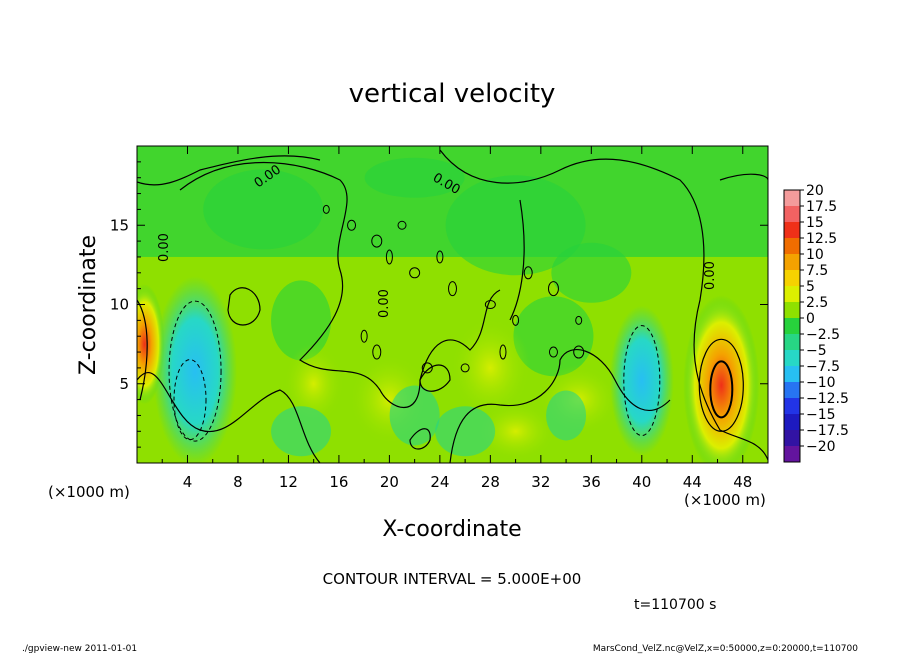 This screenshot has width=904, height=654. What do you see at coordinates (821, 415) in the screenshot?
I see `colorbar-label: −15` at bounding box center [821, 415].